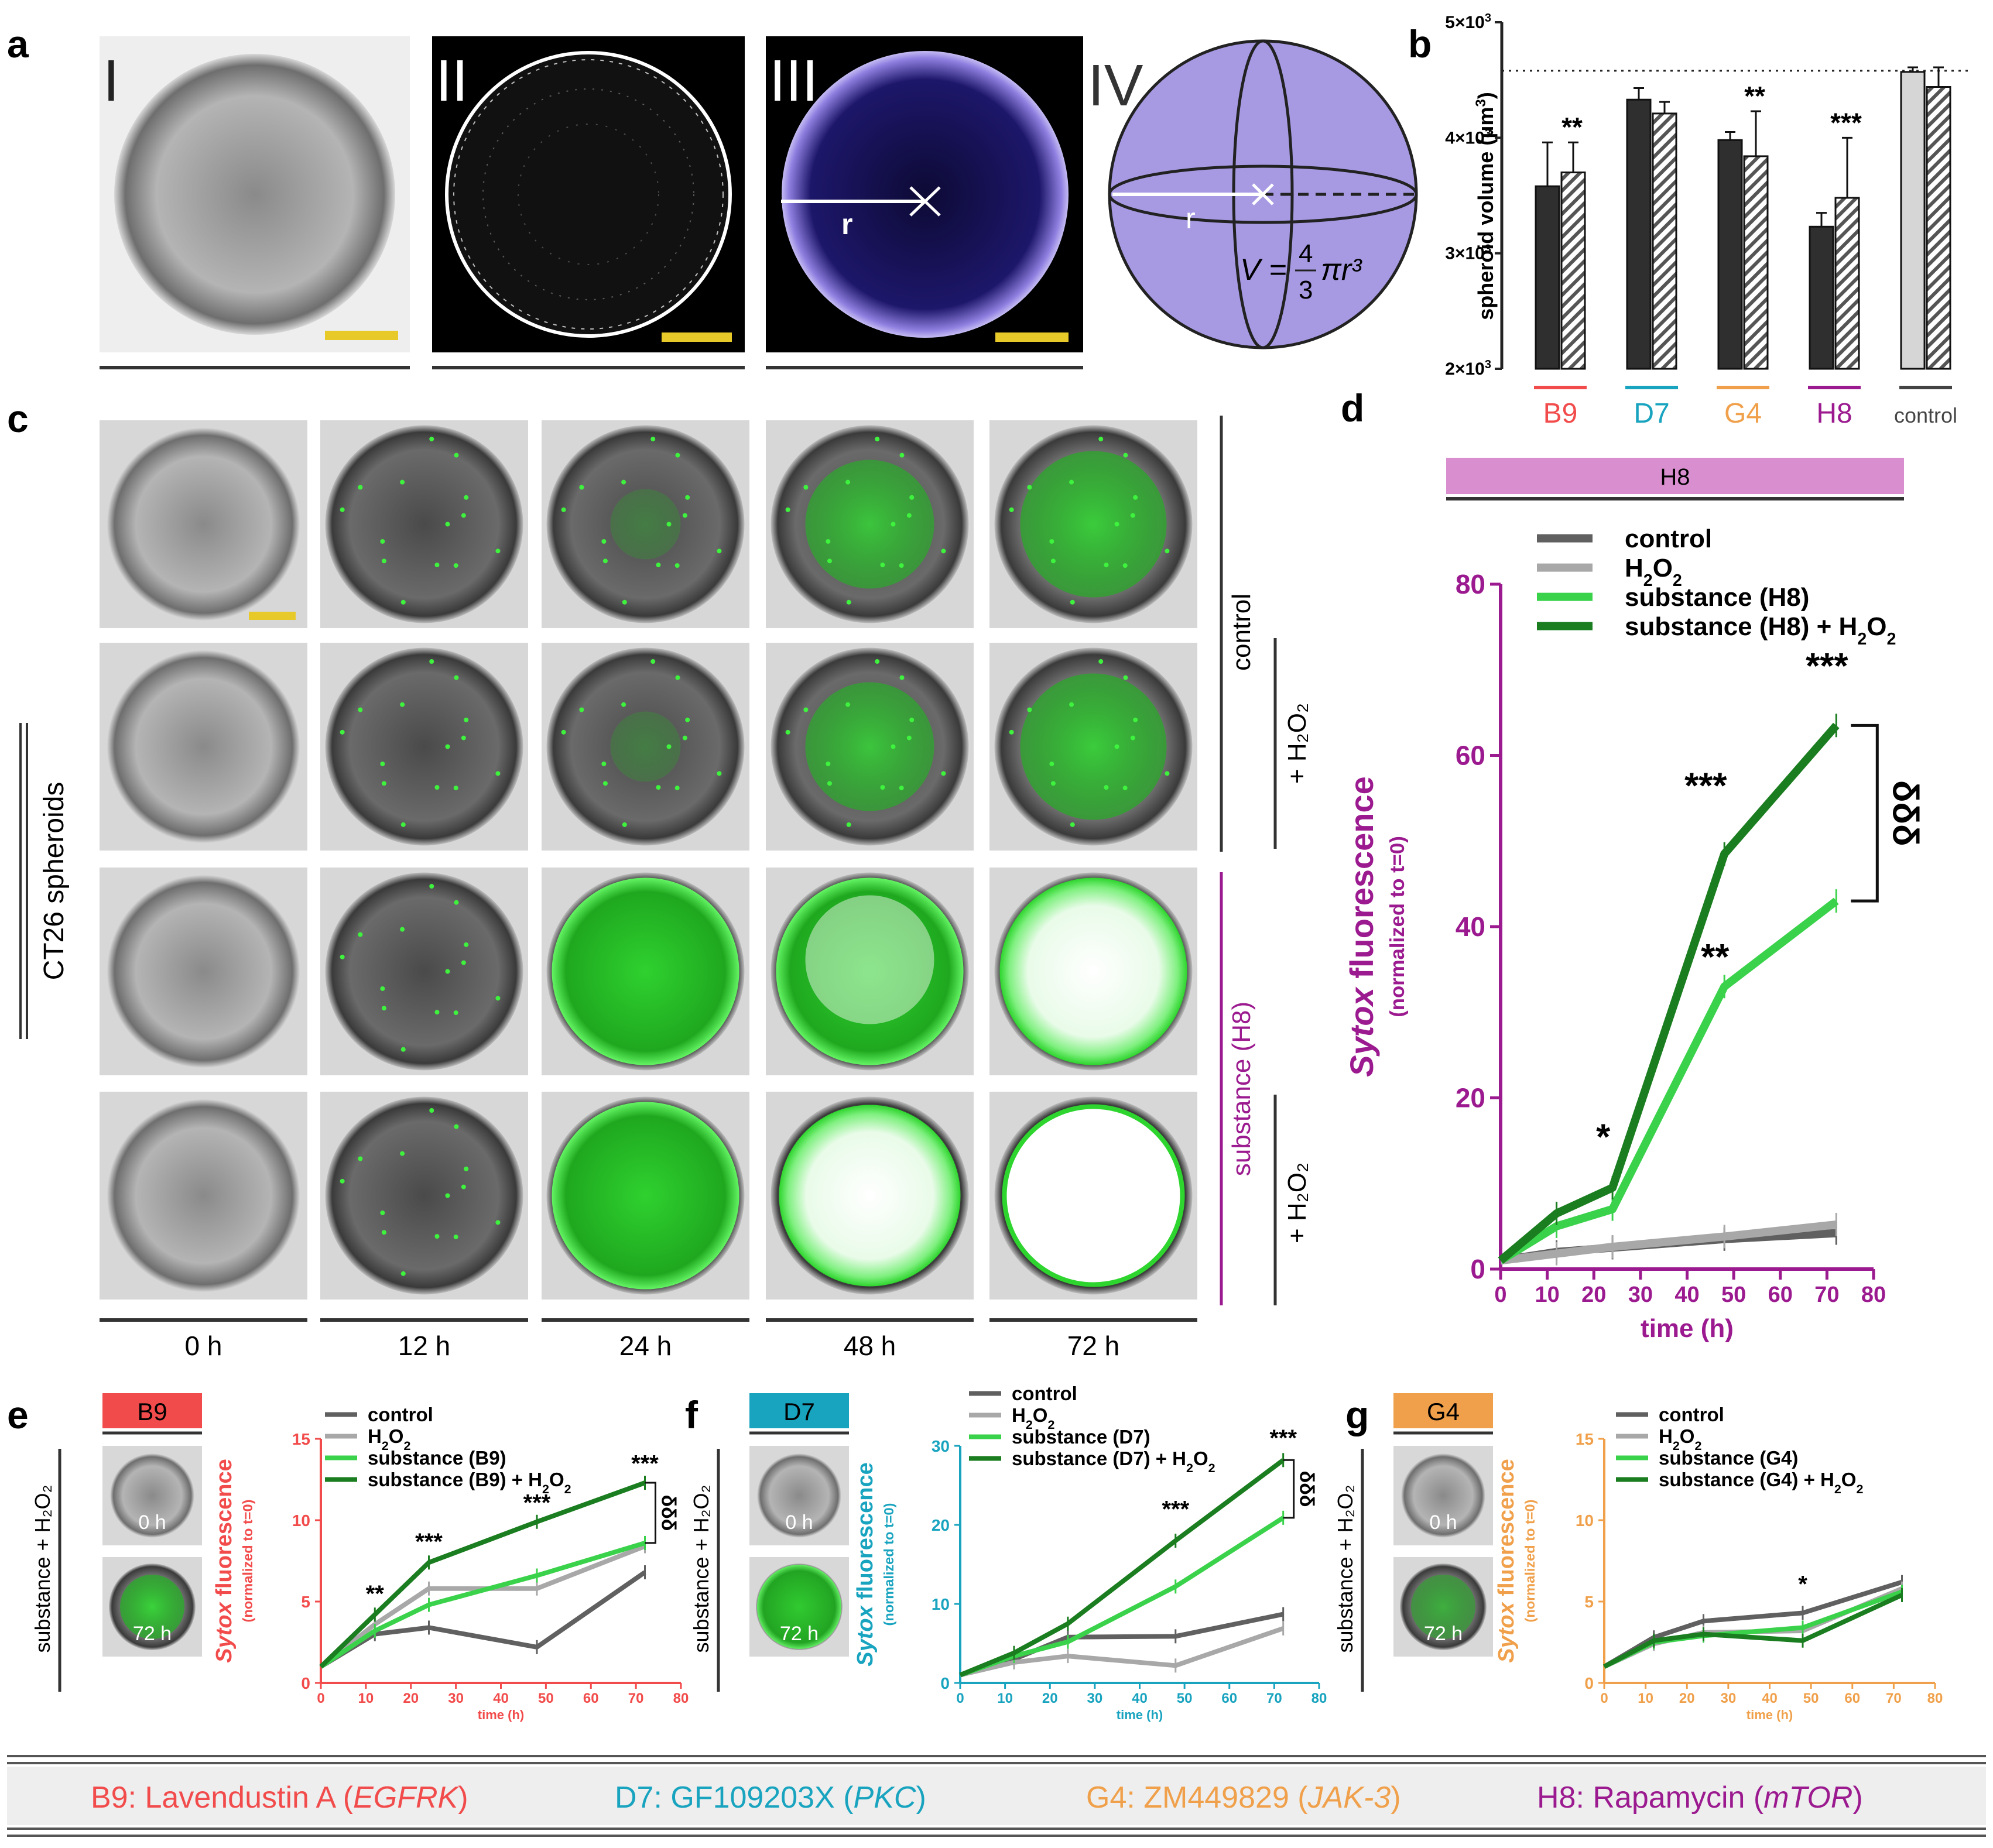  Describe the element at coordinates (1741, 626) in the screenshot. I see `legend-text: substance (H8) + H` at that location.